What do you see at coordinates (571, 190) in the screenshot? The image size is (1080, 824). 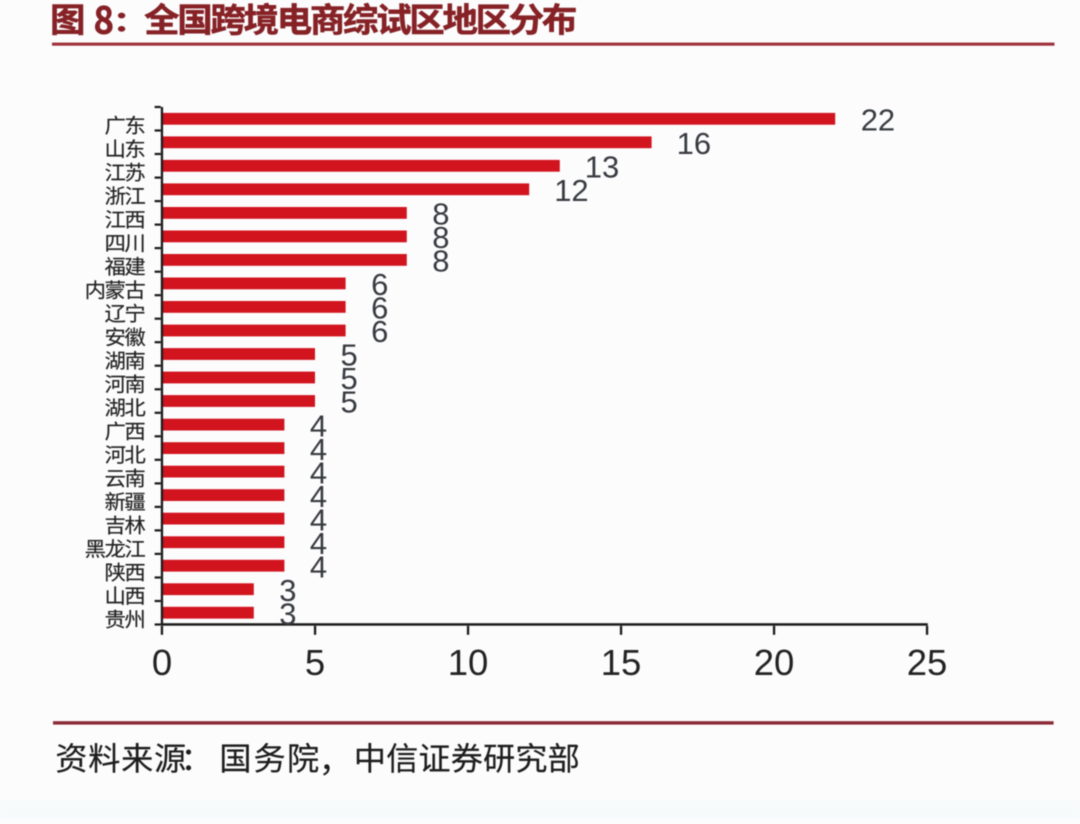 I see `svg-text: 12` at bounding box center [571, 190].